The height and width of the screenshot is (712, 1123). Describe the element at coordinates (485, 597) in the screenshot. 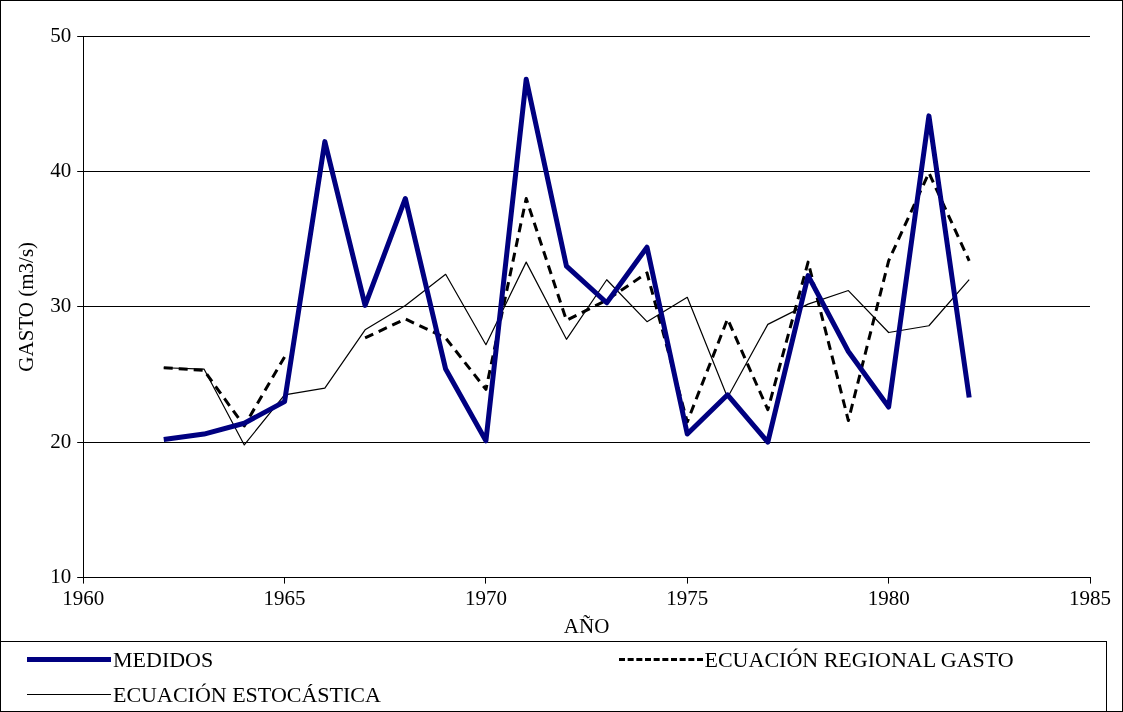

I see `x-tick-label: 1970` at that location.